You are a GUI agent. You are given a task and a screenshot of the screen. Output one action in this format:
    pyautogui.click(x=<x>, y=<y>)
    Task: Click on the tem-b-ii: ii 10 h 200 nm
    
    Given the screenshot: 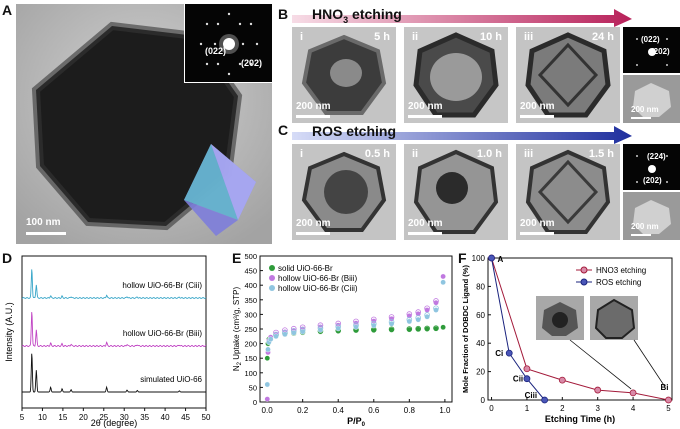 What is the action you would take?
    pyautogui.click(x=456, y=75)
    